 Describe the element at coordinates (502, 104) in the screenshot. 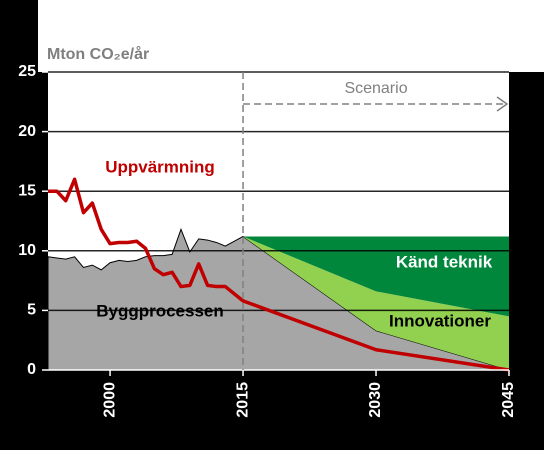

I see `scenario-arrowhead` at that location.